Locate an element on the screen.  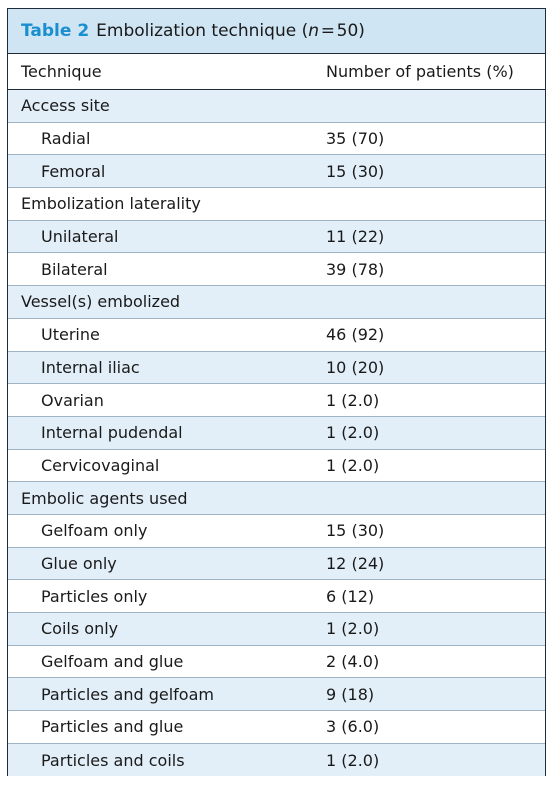
row-value: 35 (70) is located at coordinates (355, 139).